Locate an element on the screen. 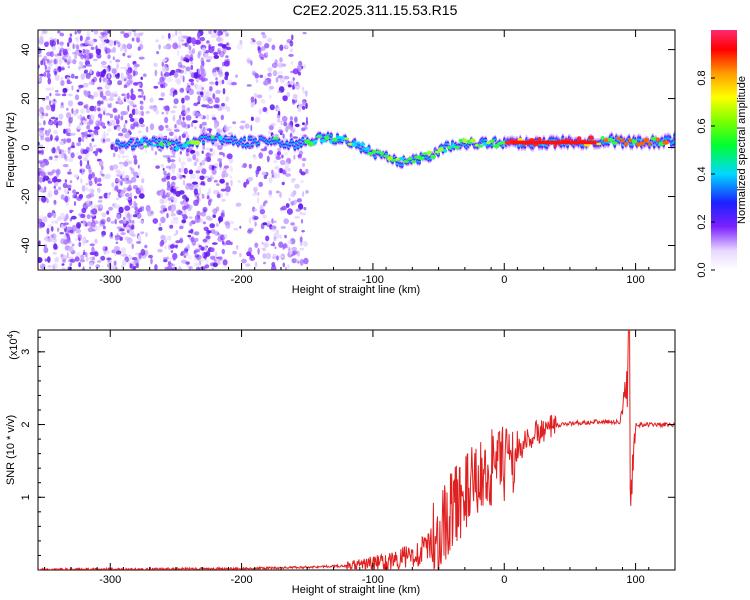 The image size is (750, 600). bottom-x-tick-label: -200 is located at coordinates (242, 580).